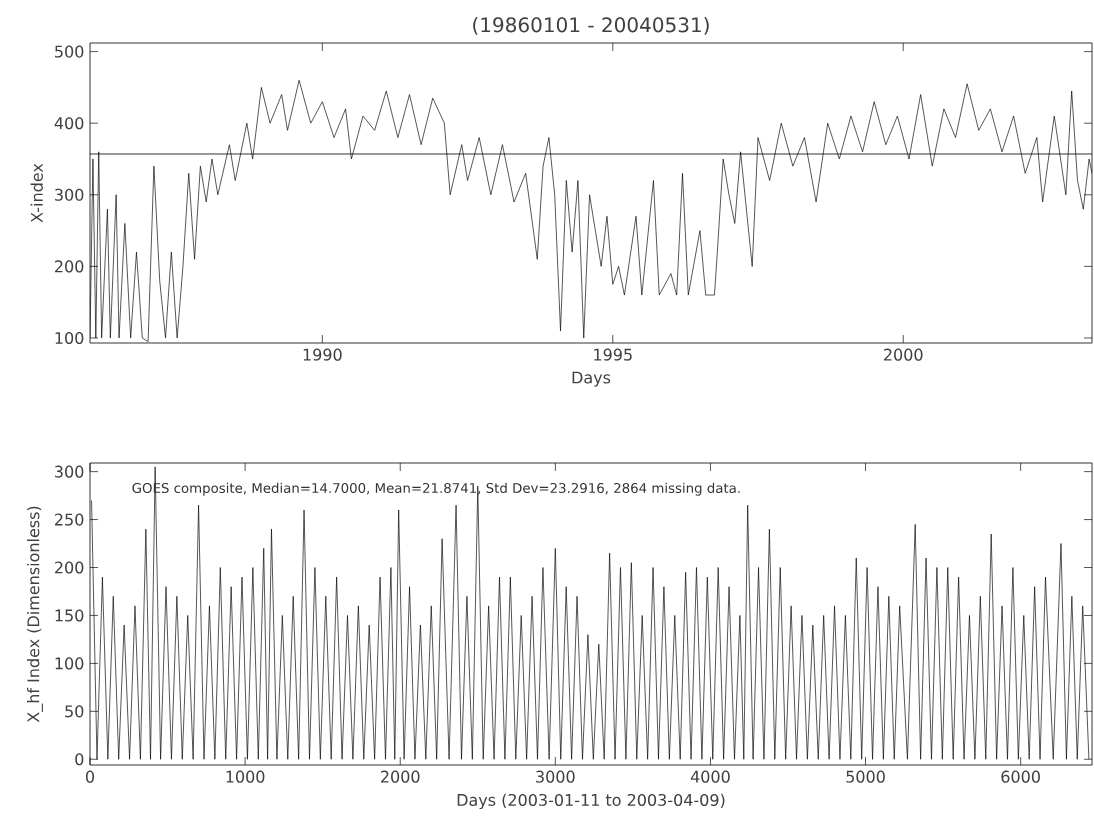 The width and height of the screenshot is (1094, 826). What do you see at coordinates (1020, 776) in the screenshot?
I see `x-tick-label: 6000` at bounding box center [1020, 776].